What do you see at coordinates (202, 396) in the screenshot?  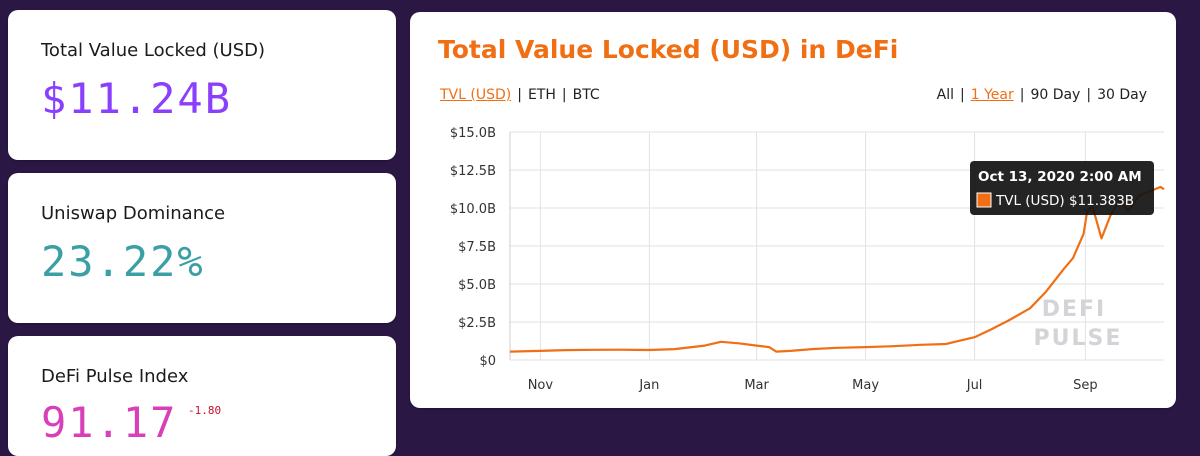 I see `defi-pulse-index-card: DeFi Pulse Index 91.17 -1.80` at bounding box center [202, 396].